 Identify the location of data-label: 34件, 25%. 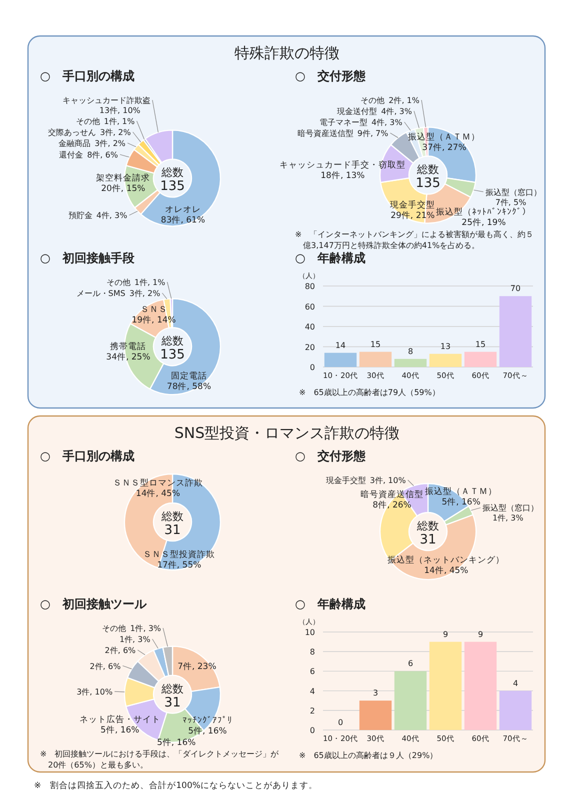
(128, 357).